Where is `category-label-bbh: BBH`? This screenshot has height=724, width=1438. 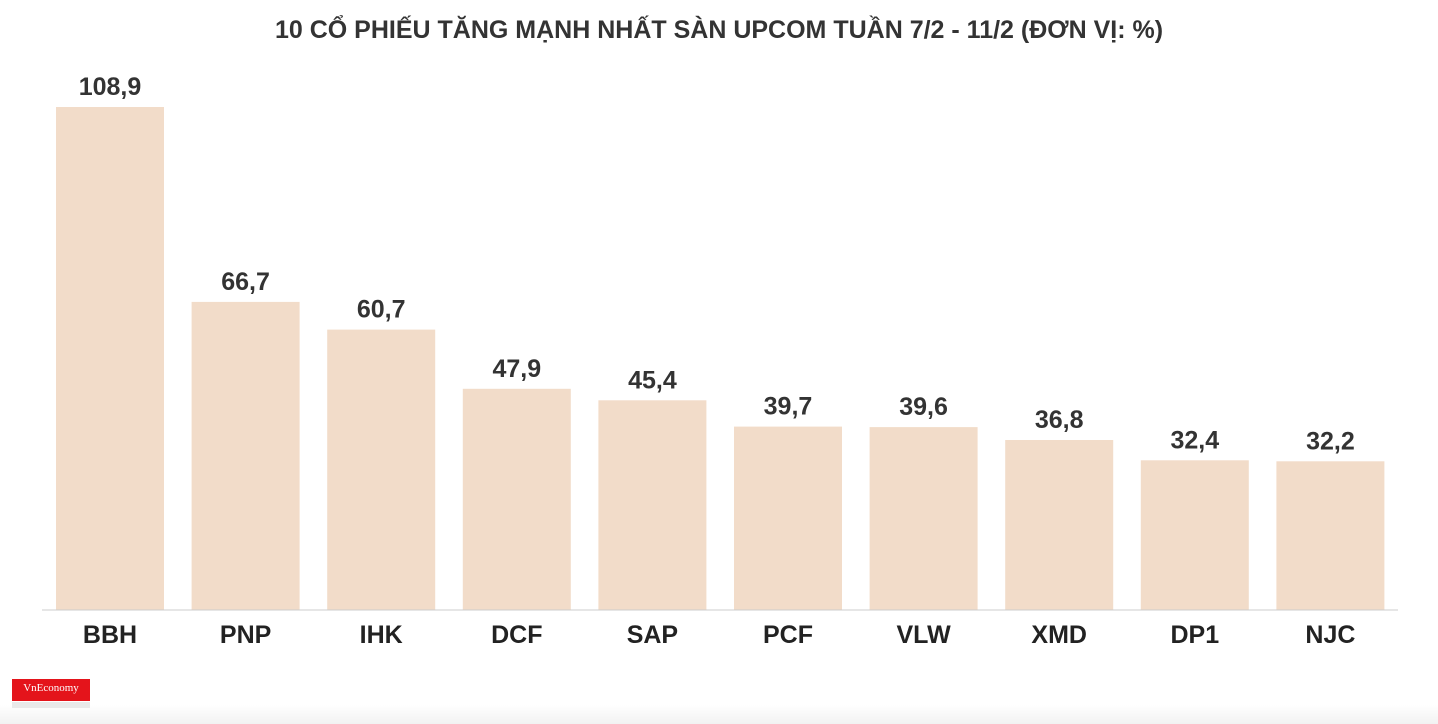 category-label-bbh: BBH is located at coordinates (110, 635).